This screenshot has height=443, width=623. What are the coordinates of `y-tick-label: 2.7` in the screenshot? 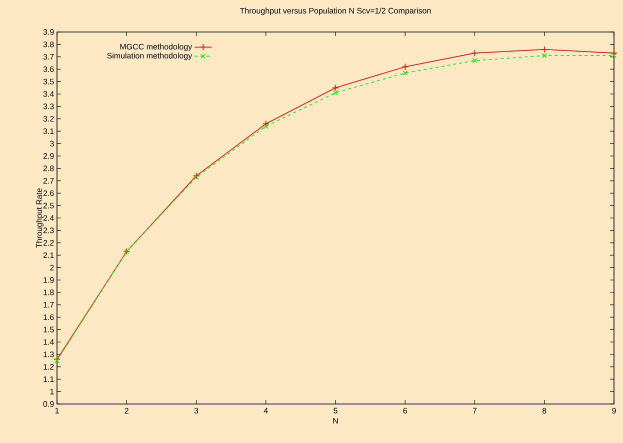 It's located at (48, 181).